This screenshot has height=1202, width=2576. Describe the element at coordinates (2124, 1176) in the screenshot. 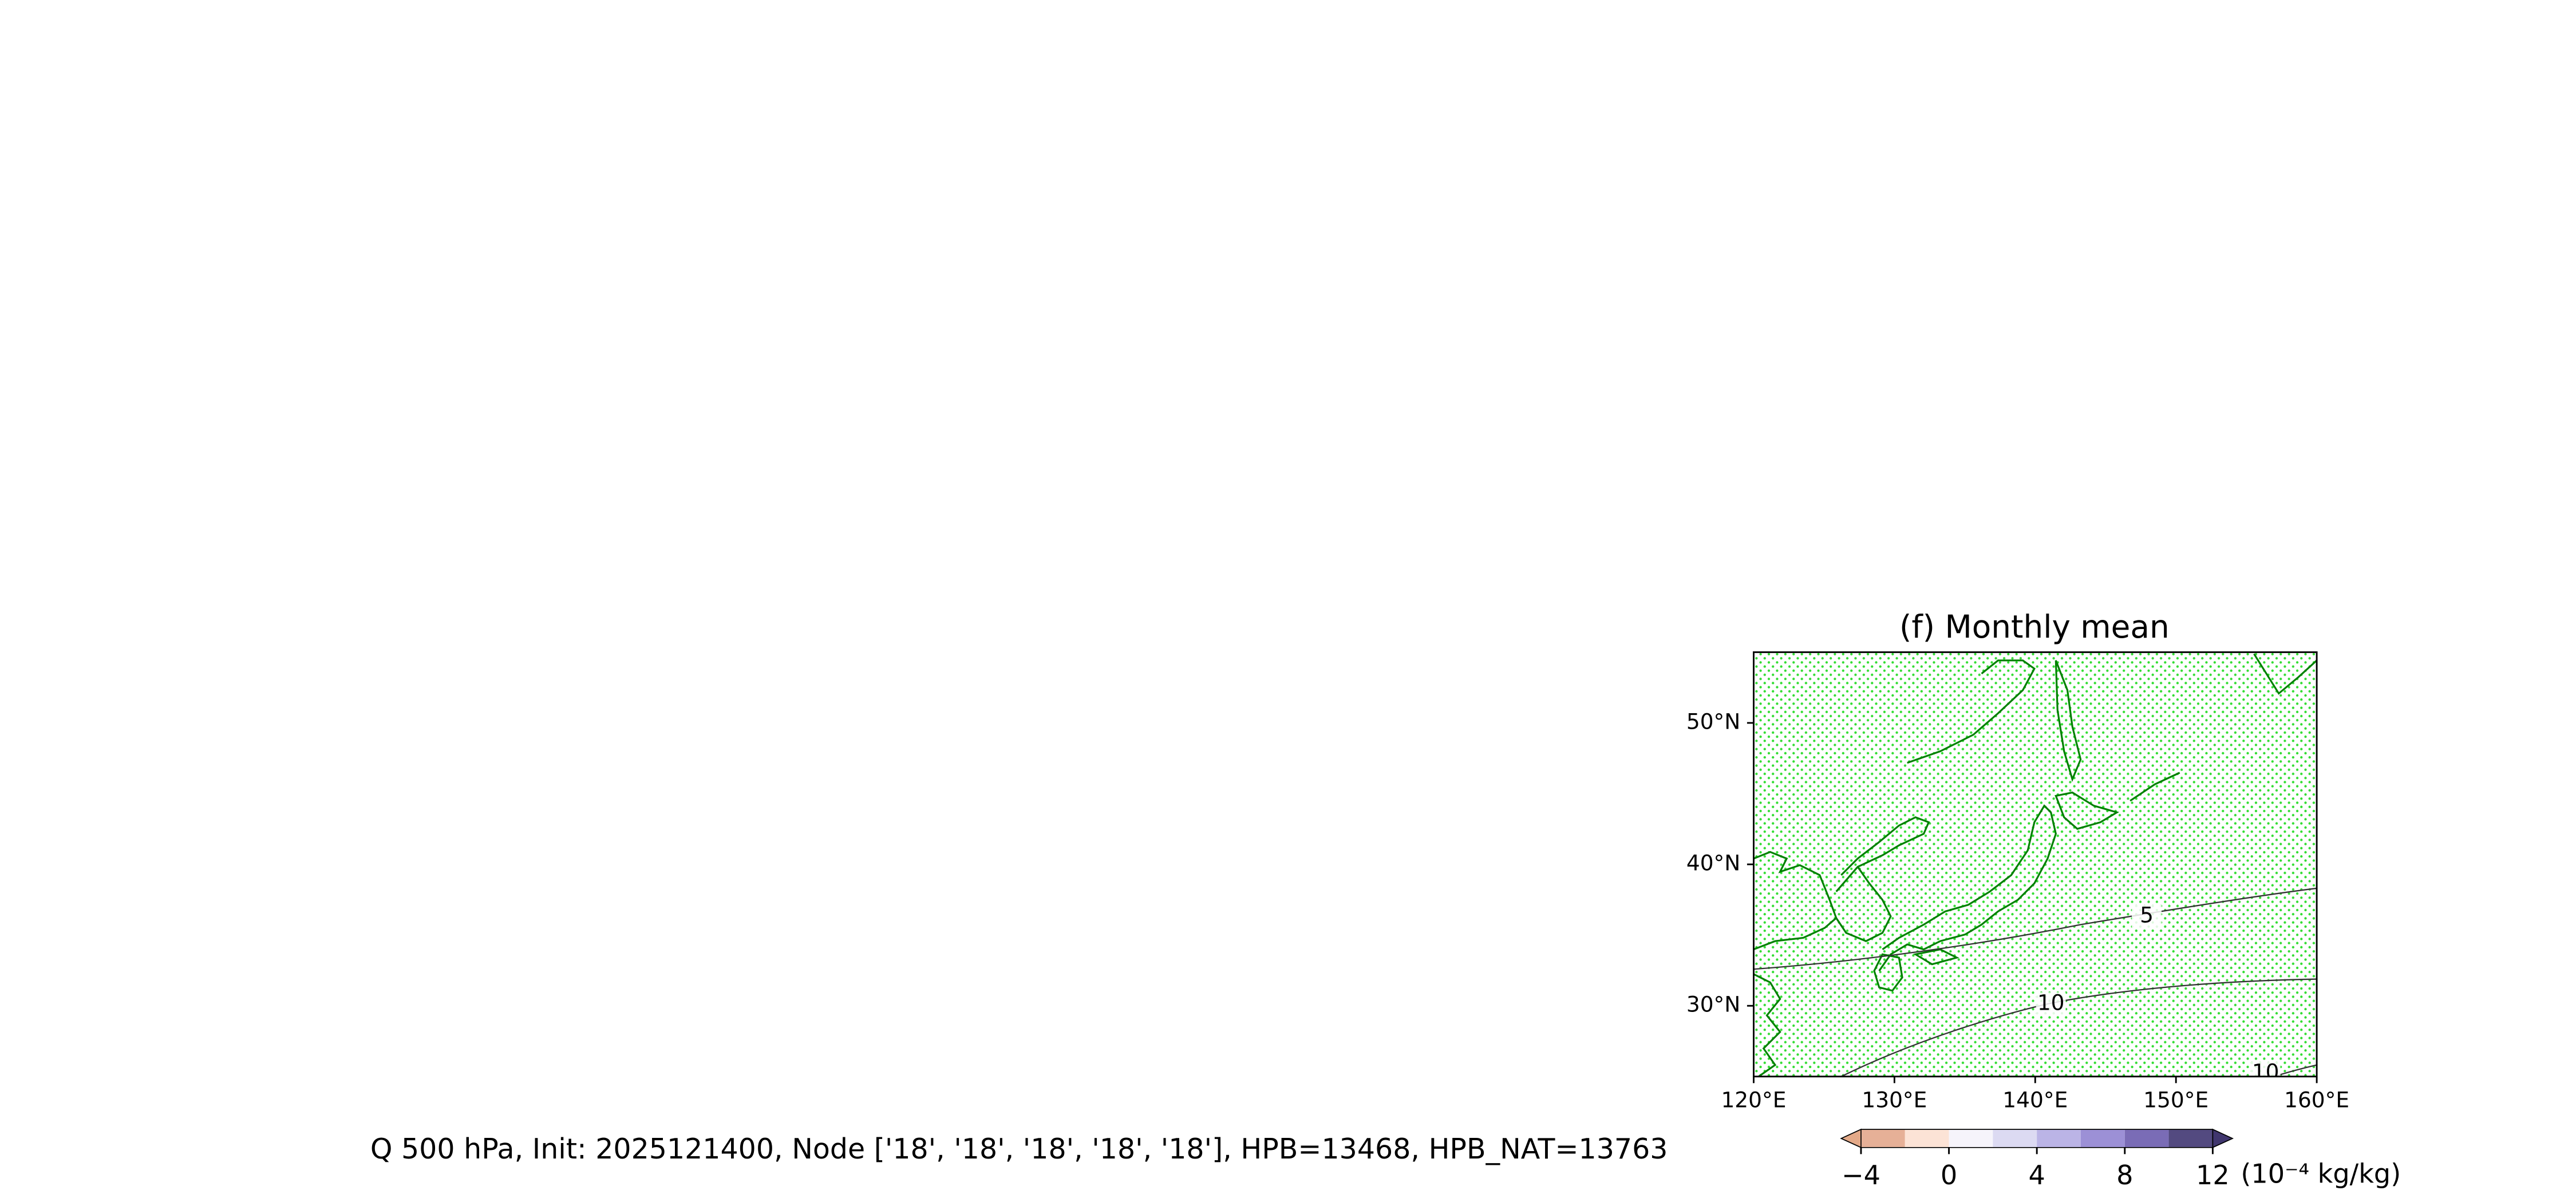

I see `colorbar-tick-label: 8` at that location.